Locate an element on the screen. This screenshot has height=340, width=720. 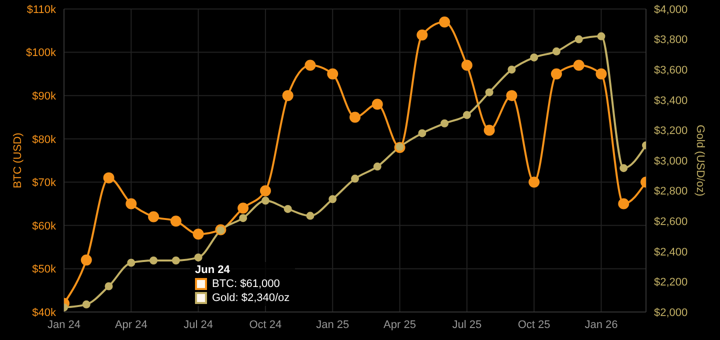
x-tick-label: Oct 25 is located at coordinates (534, 324).